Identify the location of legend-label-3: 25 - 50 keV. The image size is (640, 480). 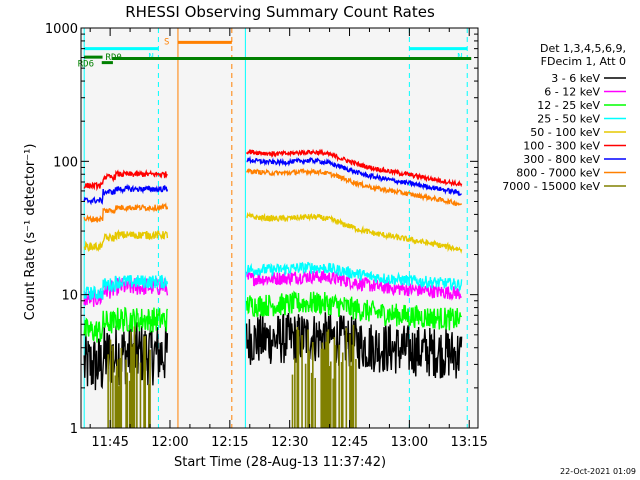
(568, 119).